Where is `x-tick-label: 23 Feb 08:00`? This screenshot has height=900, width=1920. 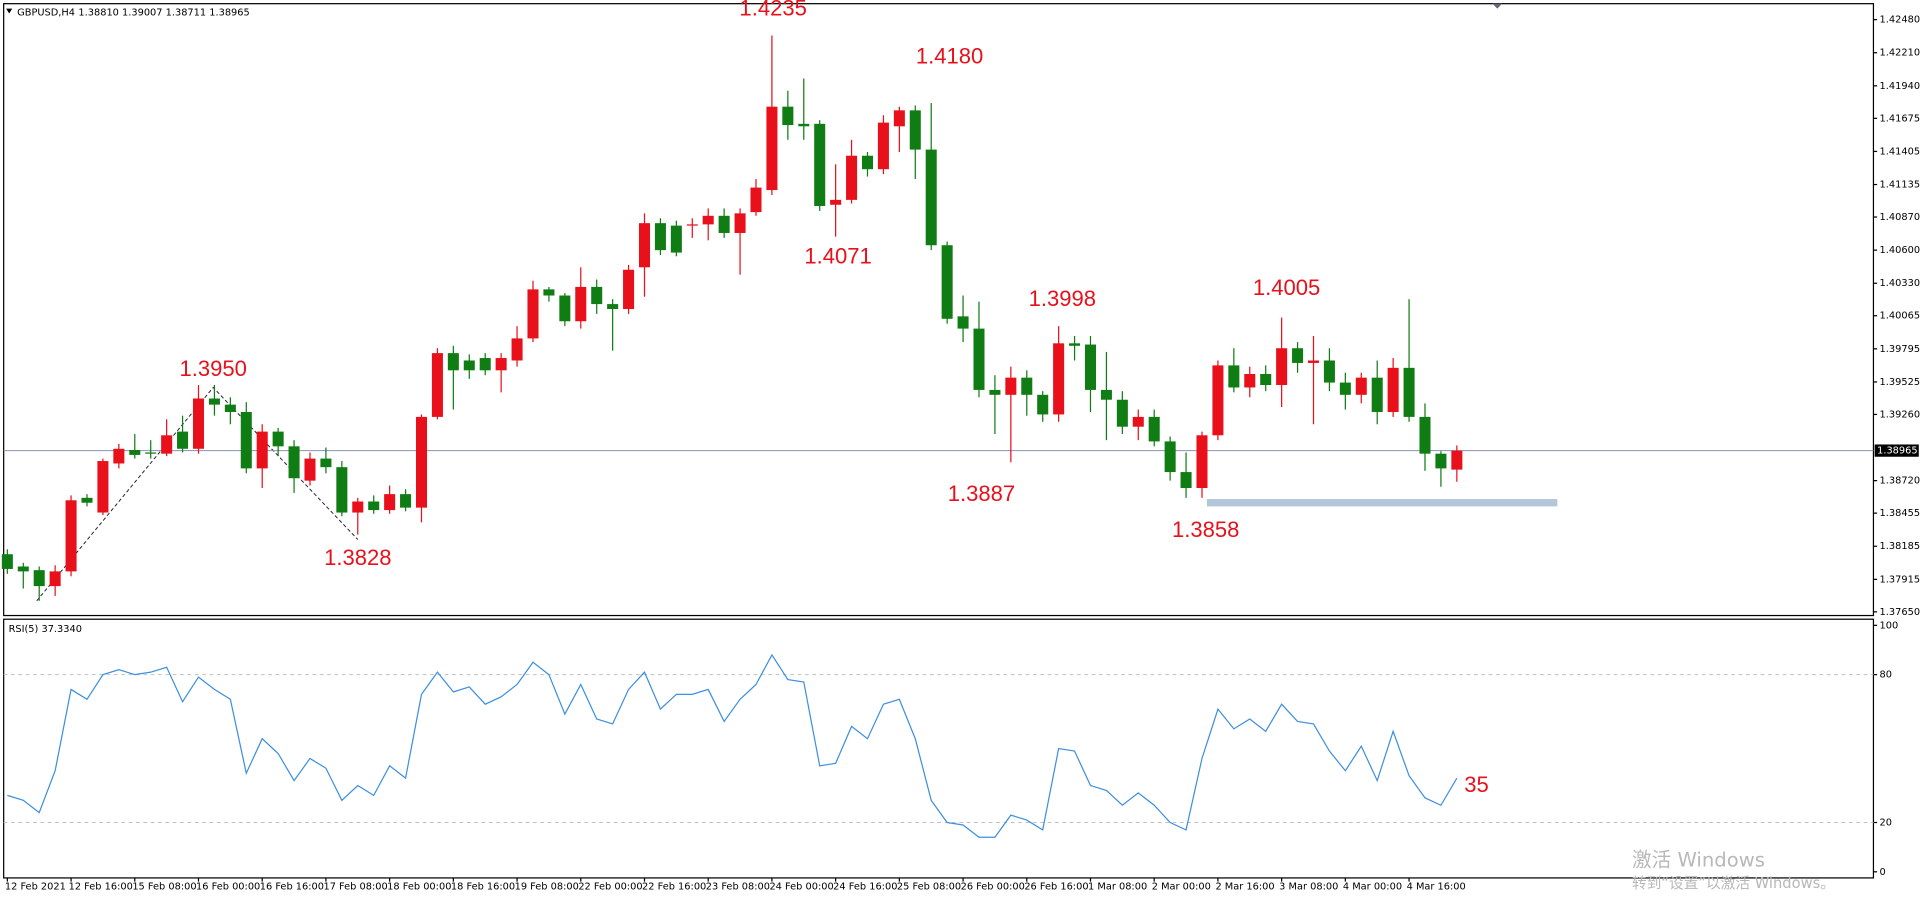 x-tick-label: 23 Feb 08:00 is located at coordinates (738, 887).